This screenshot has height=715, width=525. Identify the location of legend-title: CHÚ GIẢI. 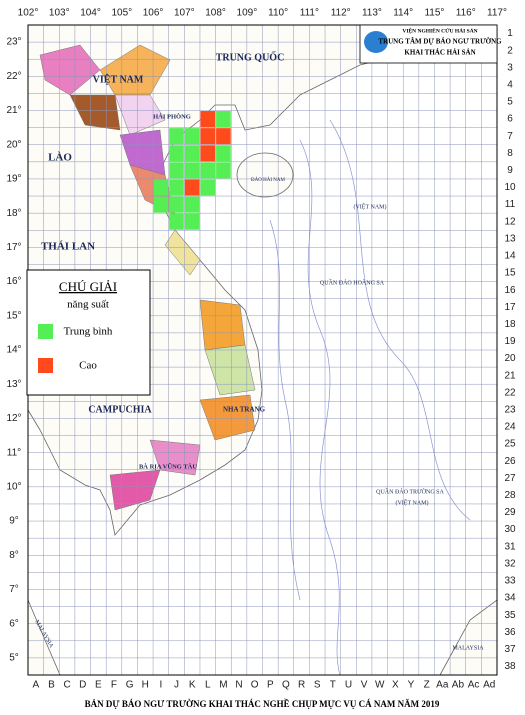
(88, 286).